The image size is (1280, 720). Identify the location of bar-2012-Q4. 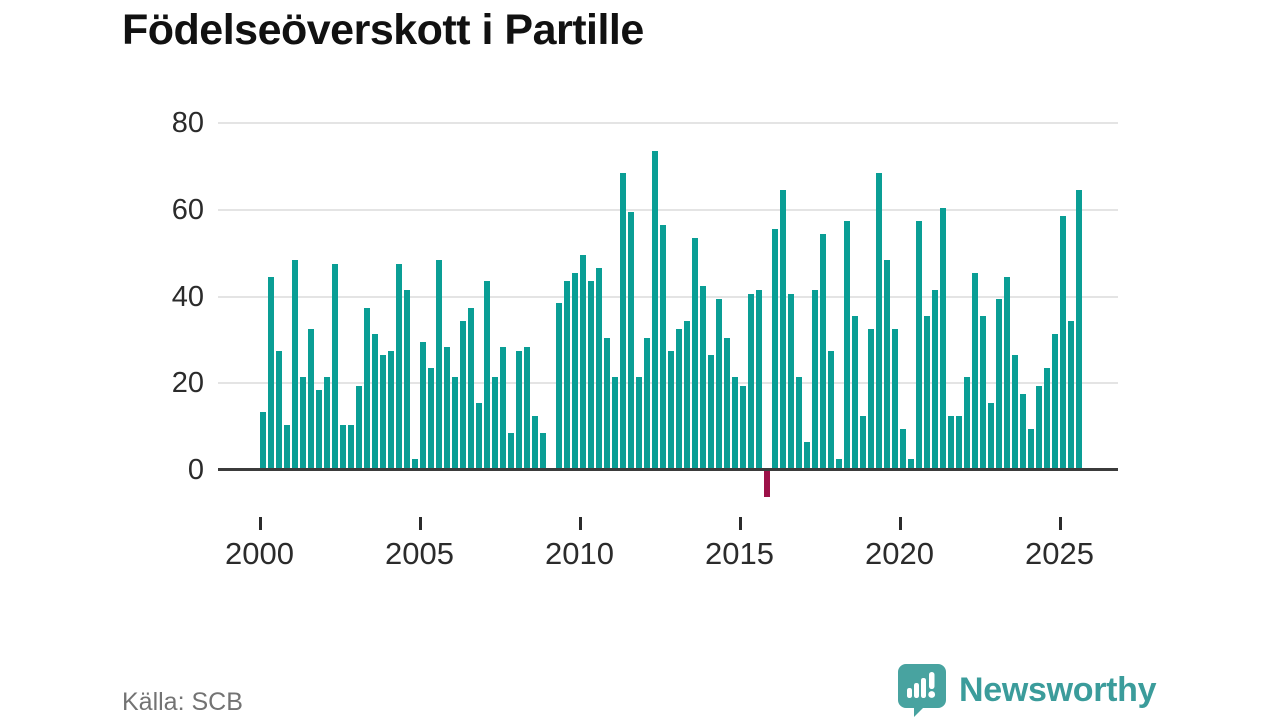
(670, 409).